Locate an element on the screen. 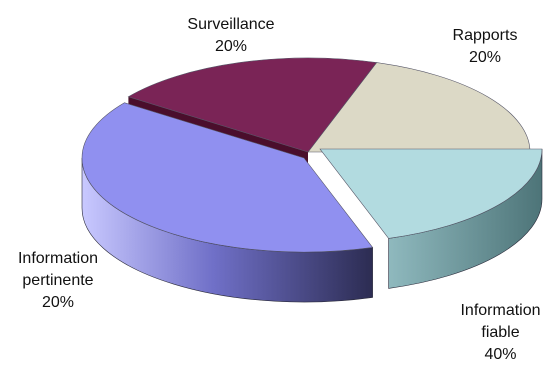  label-surveillance-pct: 20% is located at coordinates (231, 46).